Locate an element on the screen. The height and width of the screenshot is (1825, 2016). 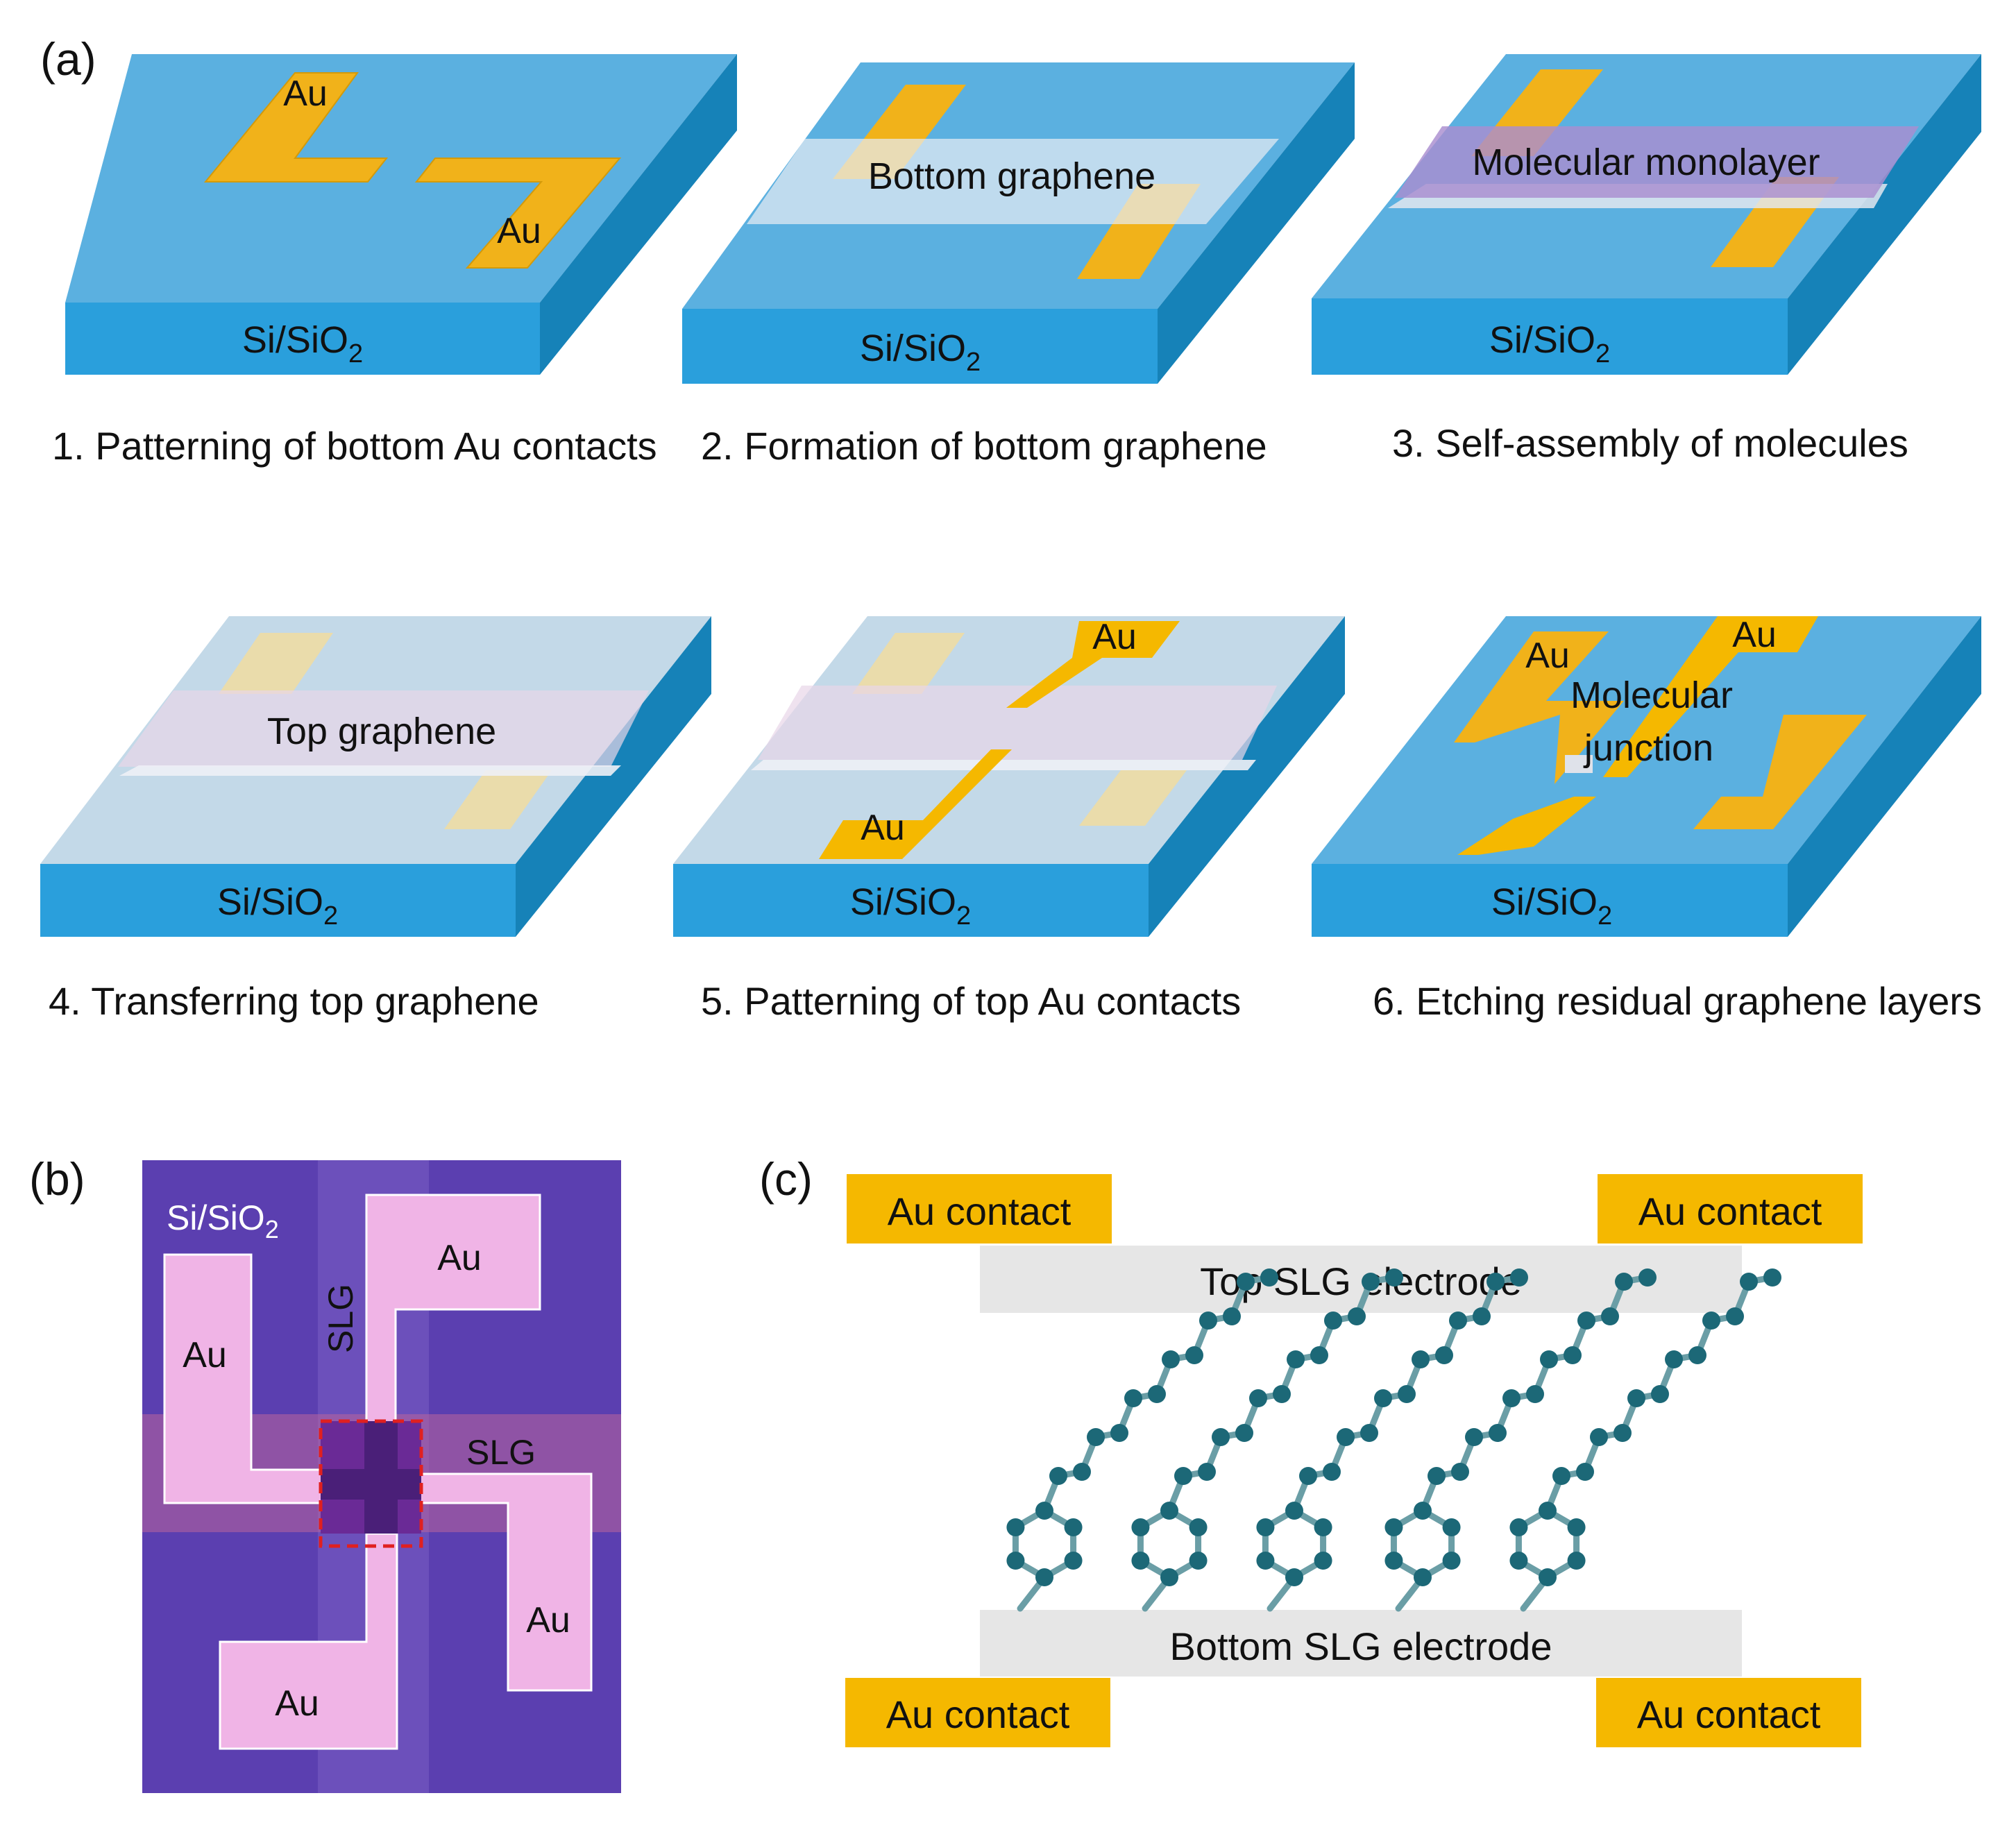
bottom-au-contact-right is located at coordinates (518, 214).